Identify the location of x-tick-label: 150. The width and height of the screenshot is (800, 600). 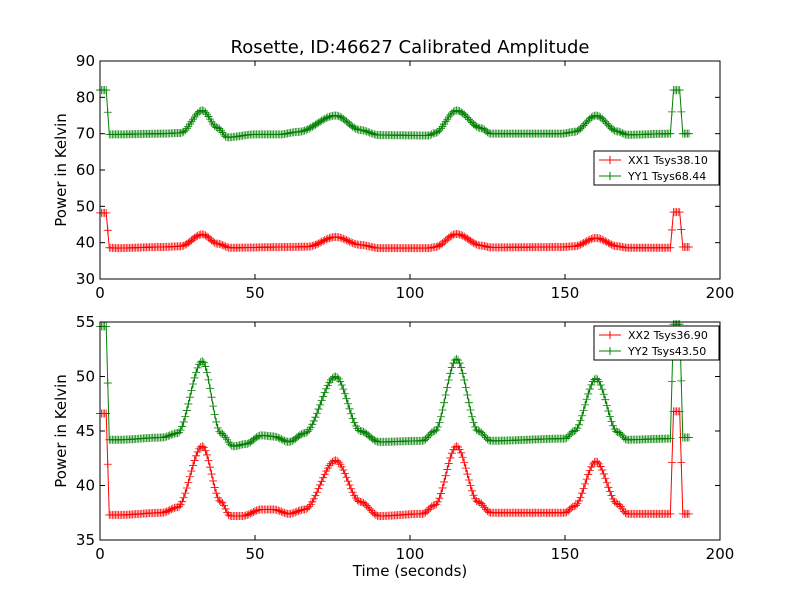
(565, 293).